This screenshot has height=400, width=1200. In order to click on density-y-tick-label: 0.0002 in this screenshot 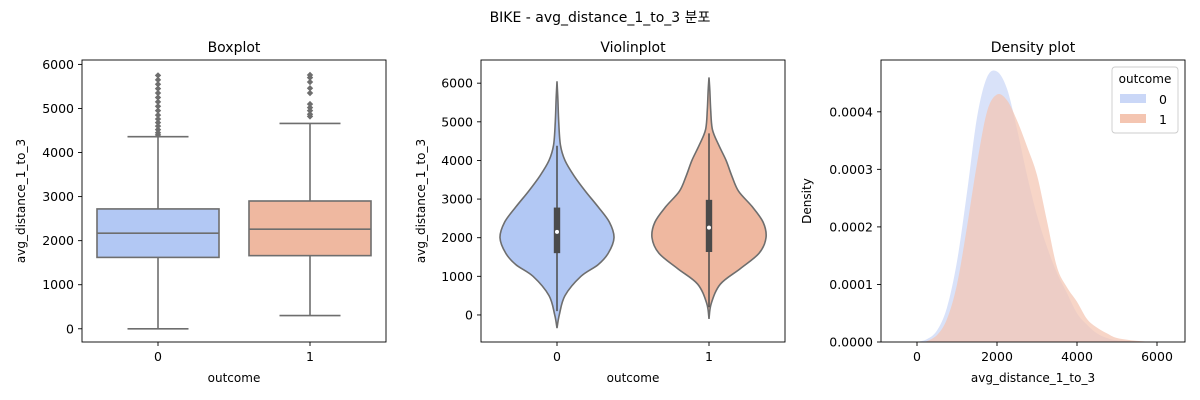, I will do `click(851, 226)`.